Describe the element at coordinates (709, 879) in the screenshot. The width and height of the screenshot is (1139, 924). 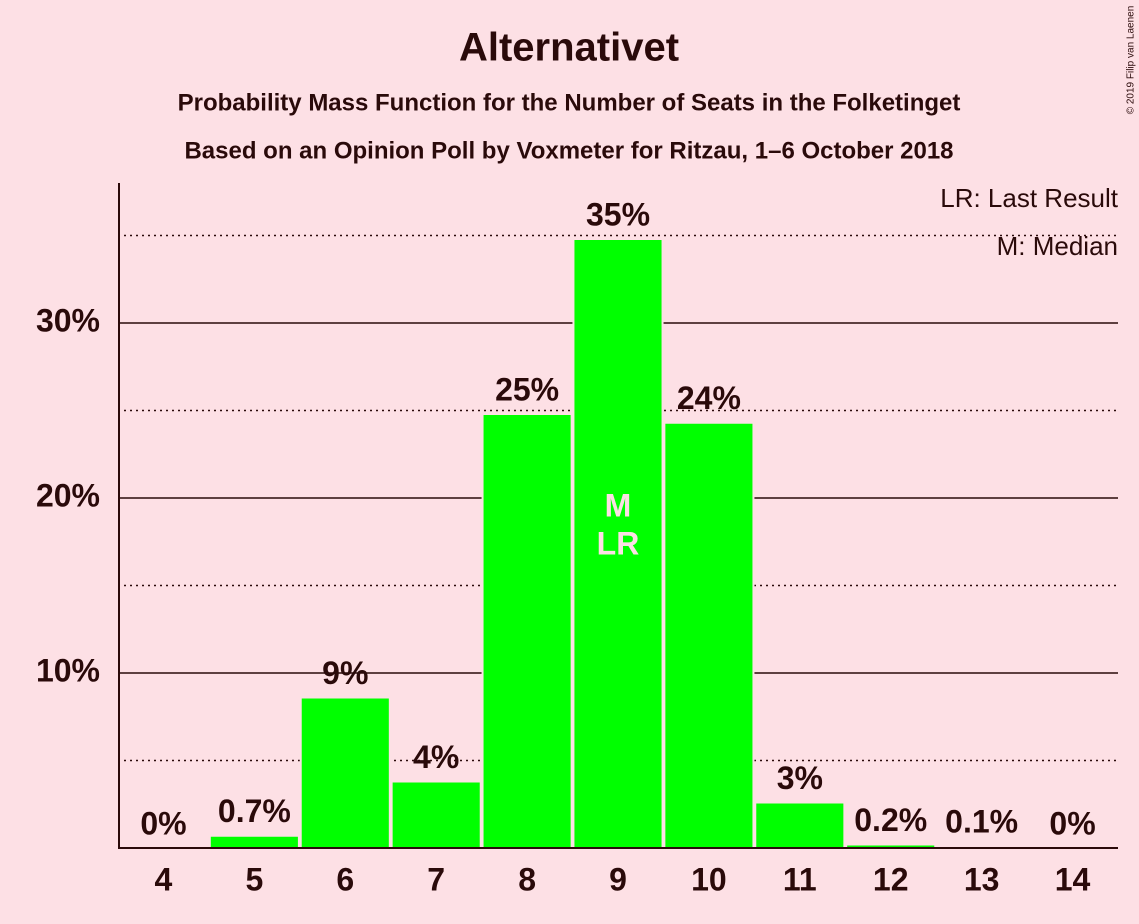
I see `x-tick-label: 10` at that location.